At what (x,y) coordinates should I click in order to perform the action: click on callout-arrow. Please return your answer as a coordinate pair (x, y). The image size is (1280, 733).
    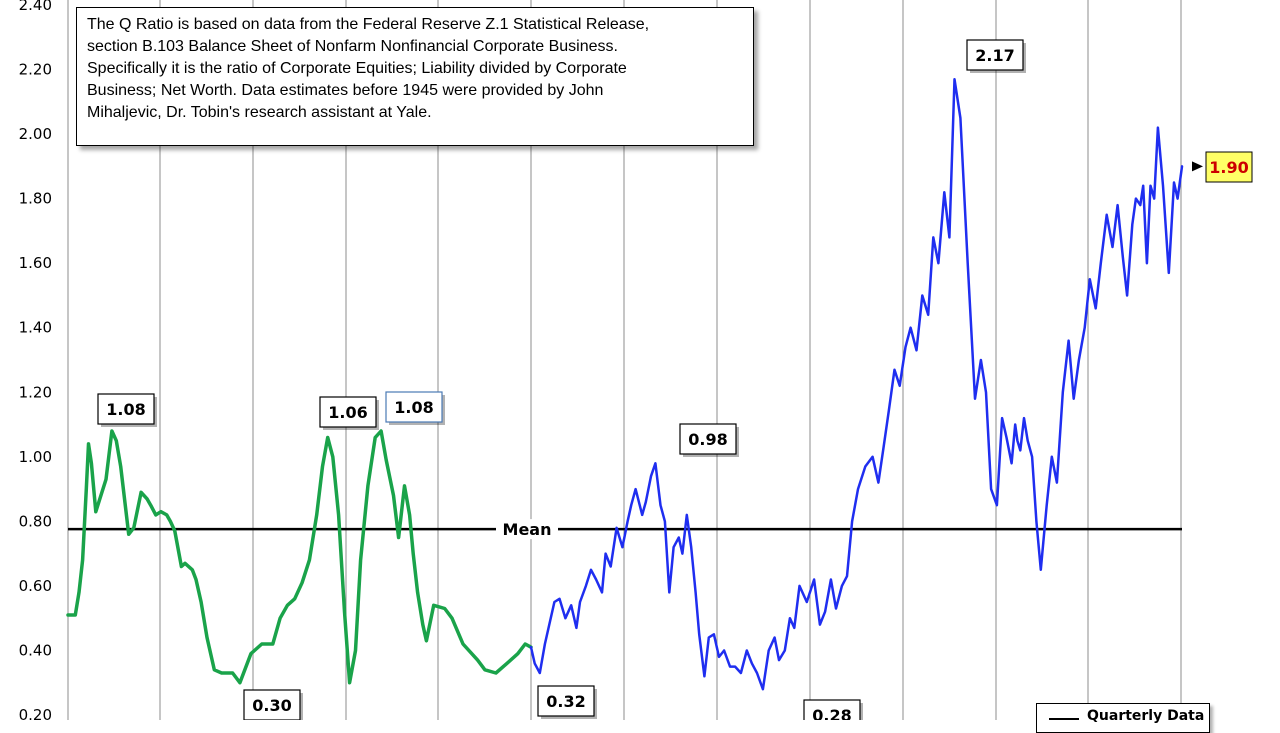
    Looking at the image, I should click on (1197, 166).